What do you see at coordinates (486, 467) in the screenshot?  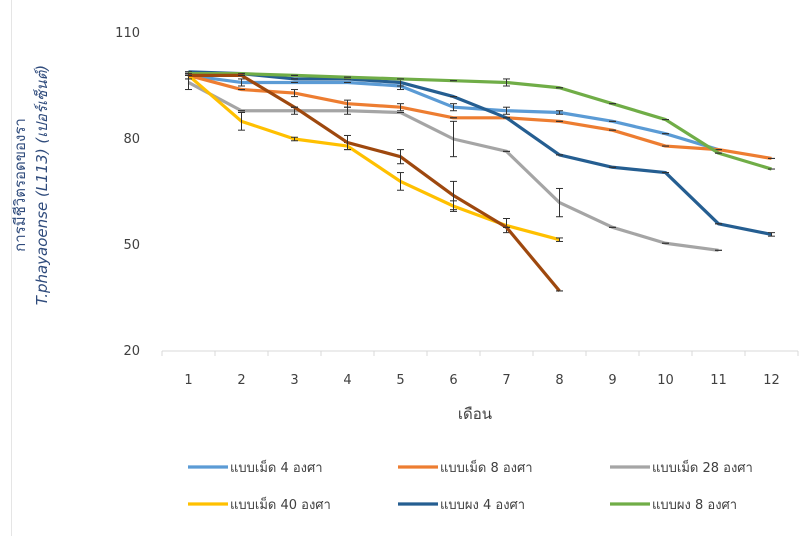 I see `legend-label: แบบเม็ด 8 องศา` at bounding box center [486, 467].